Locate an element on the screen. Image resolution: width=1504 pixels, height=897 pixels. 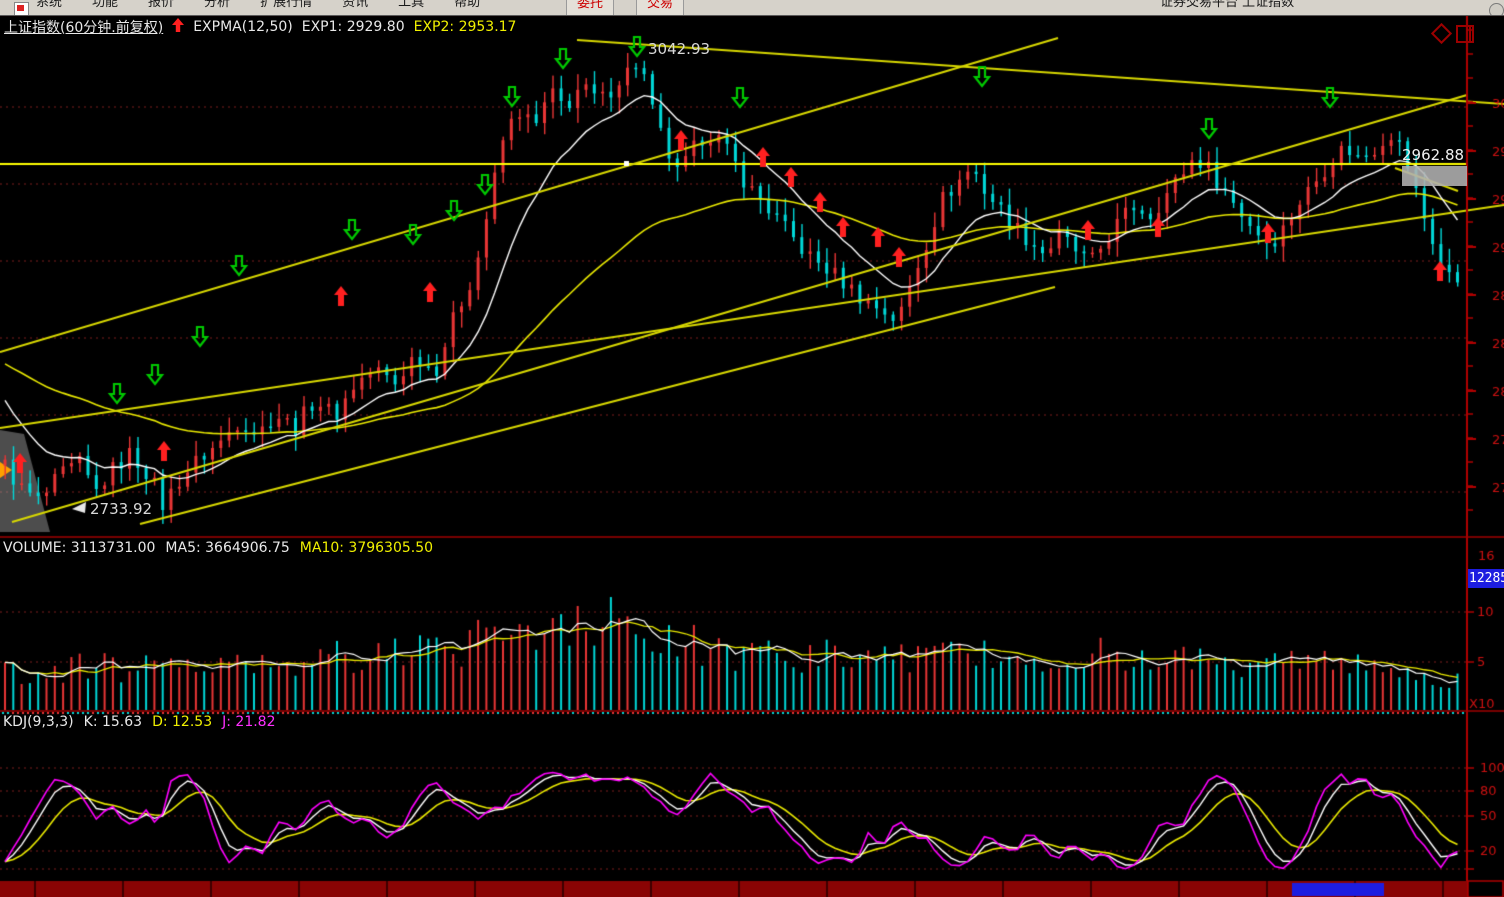
kdj-d-value: D: 12.53 is located at coordinates (182, 722).